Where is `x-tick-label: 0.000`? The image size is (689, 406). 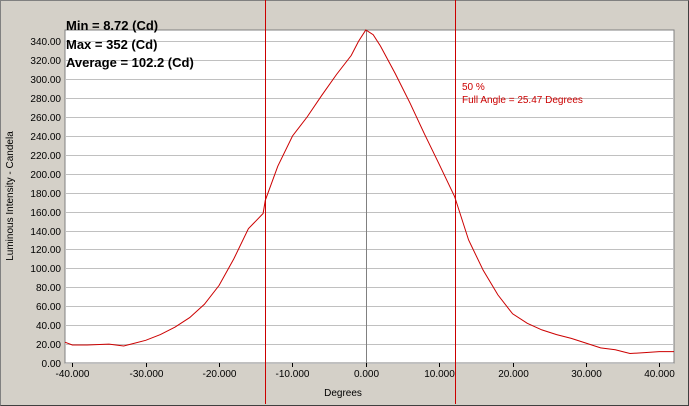
x-tick-label: 0.000 is located at coordinates (366, 374).